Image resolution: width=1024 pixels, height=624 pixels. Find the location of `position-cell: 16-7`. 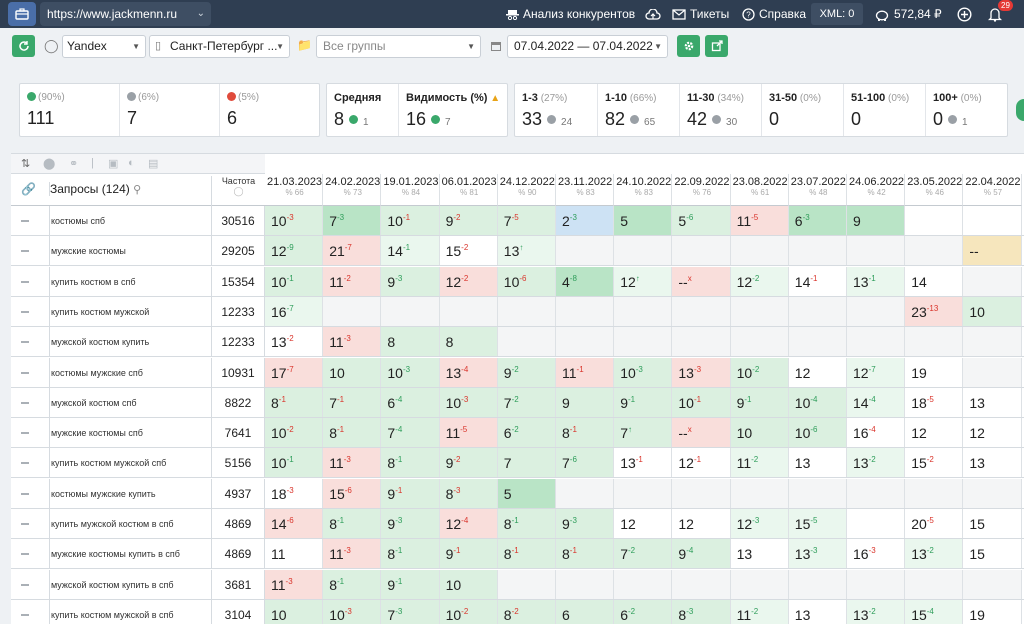

position-cell: 16-7 is located at coordinates (294, 311).